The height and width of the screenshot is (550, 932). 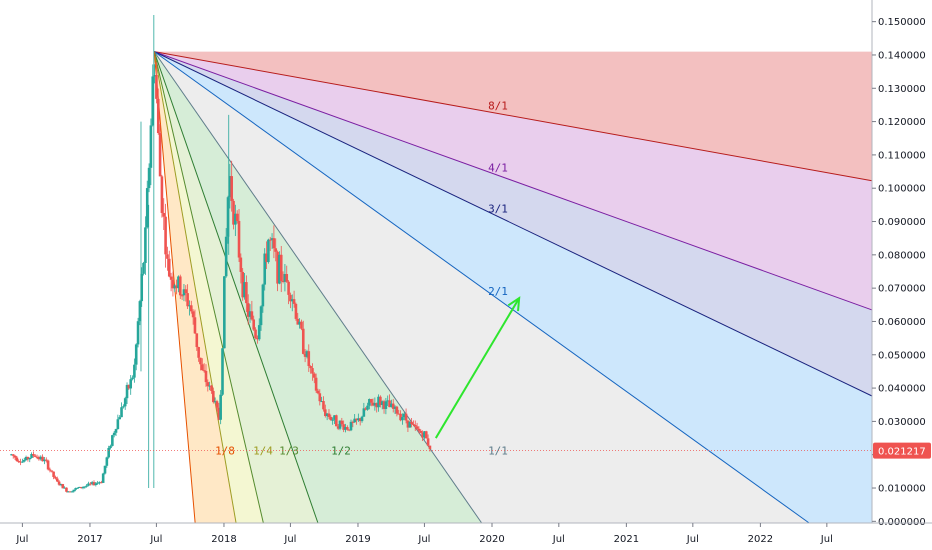 What do you see at coordinates (498, 167) in the screenshot?
I see `fan-label-4-1: 4/1` at bounding box center [498, 167].